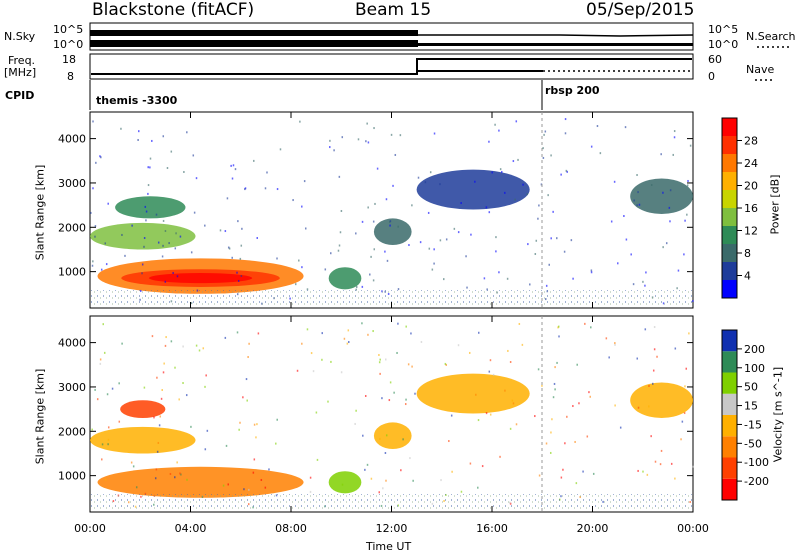 The image size is (800, 554). Describe the element at coordinates (69, 59) in the screenshot. I see `freq-tick-top: 18` at that location.